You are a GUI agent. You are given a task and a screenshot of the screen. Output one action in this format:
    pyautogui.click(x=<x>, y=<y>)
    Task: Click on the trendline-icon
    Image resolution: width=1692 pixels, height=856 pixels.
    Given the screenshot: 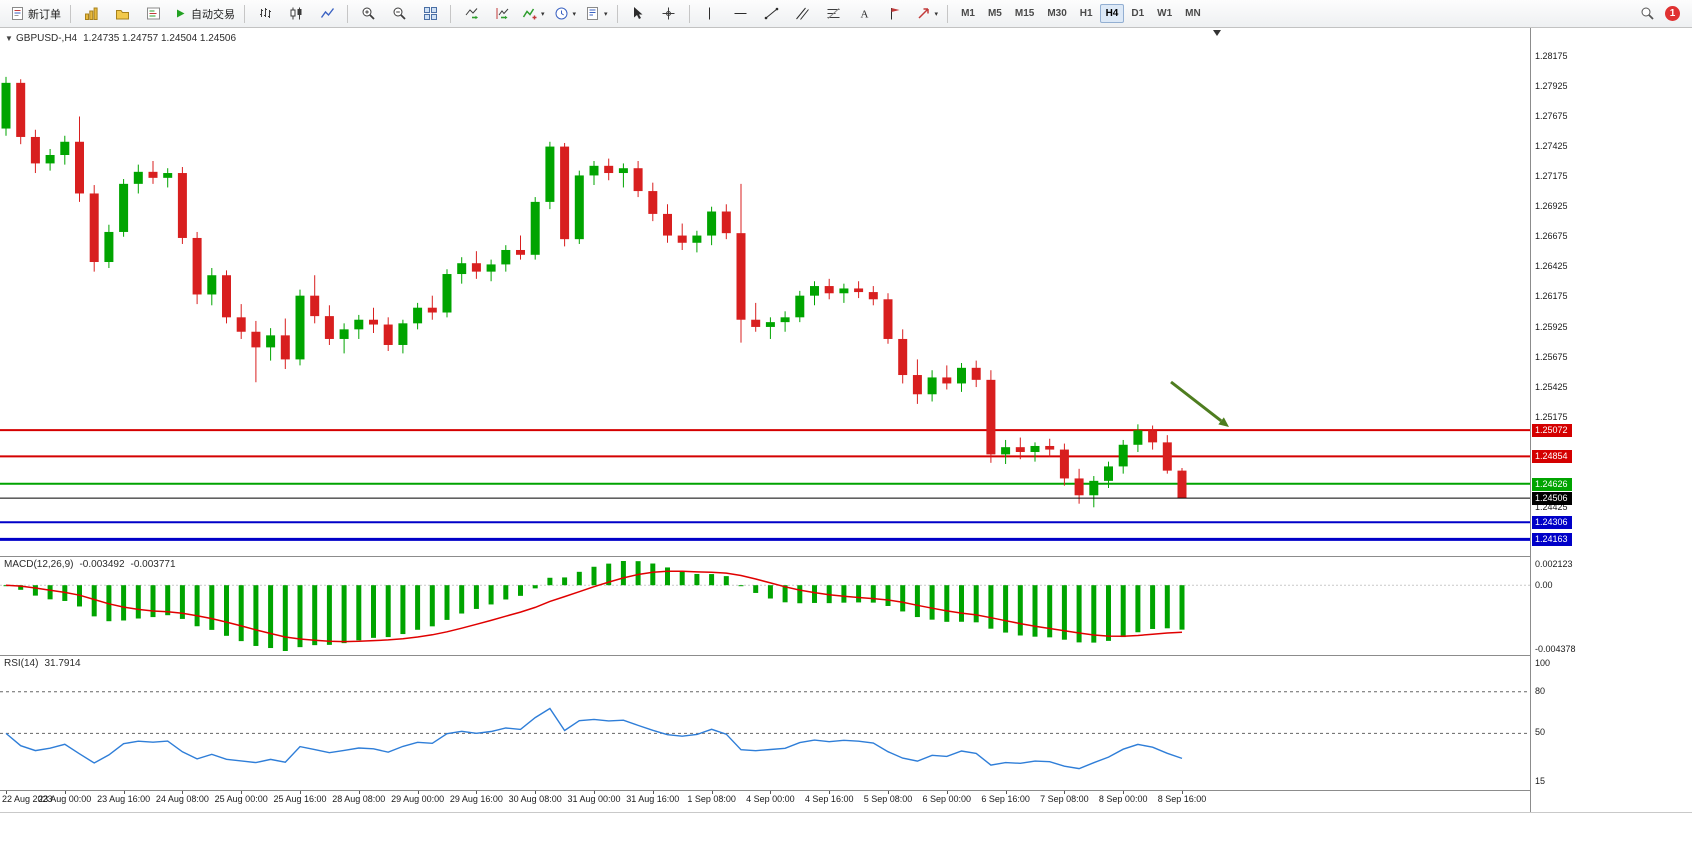 What is the action you would take?
    pyautogui.click(x=771, y=13)
    